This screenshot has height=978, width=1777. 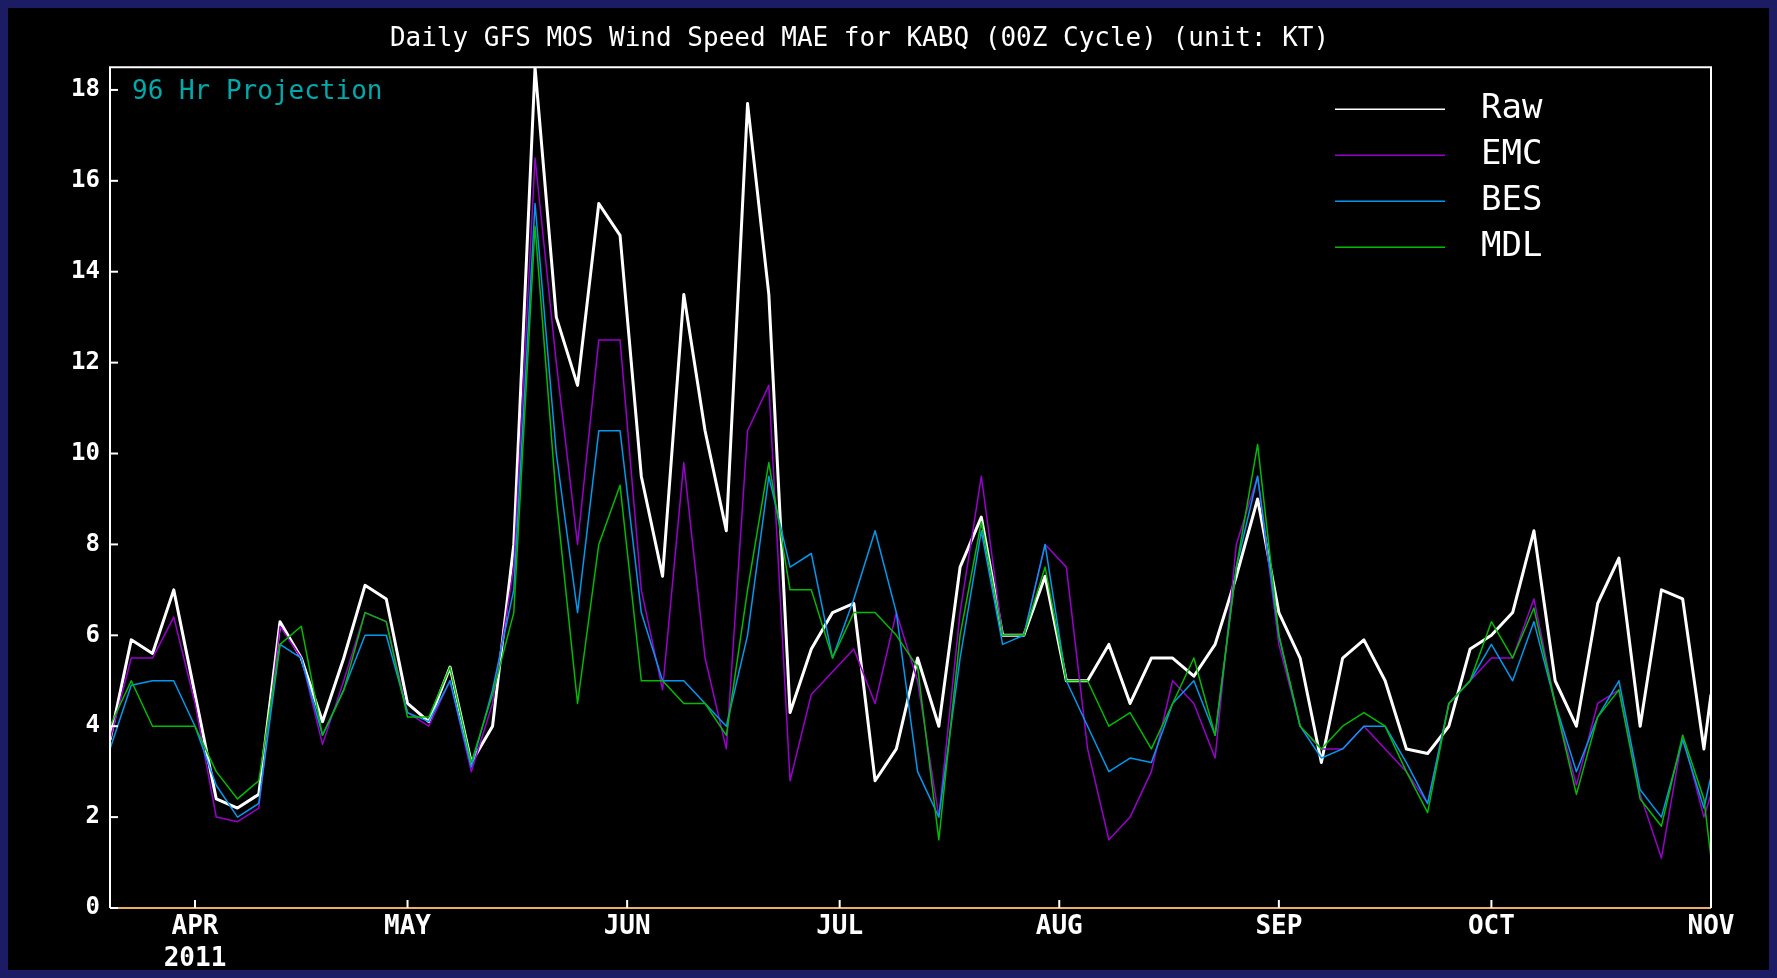 What do you see at coordinates (1279, 925) in the screenshot?
I see `x-tick-label: SEP` at bounding box center [1279, 925].